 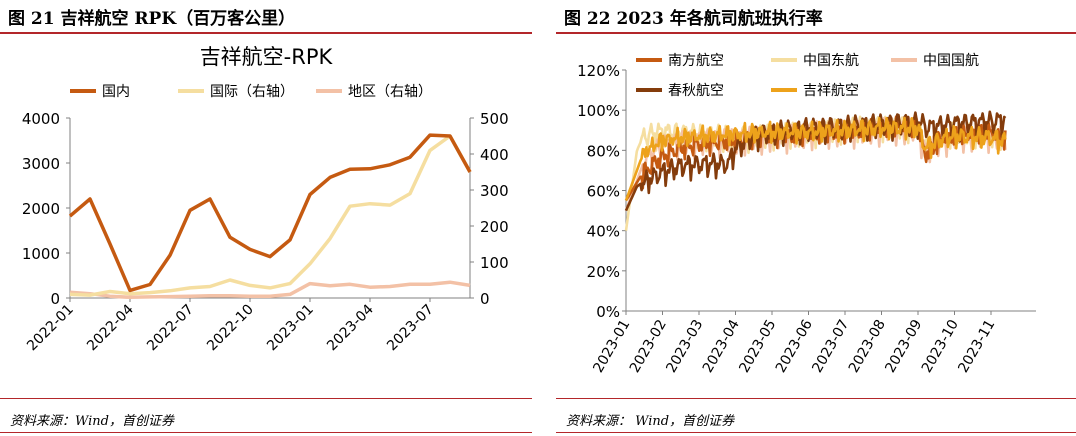 I want to click on chart-title: 吉祥航空-RPK, so click(x=267, y=57).